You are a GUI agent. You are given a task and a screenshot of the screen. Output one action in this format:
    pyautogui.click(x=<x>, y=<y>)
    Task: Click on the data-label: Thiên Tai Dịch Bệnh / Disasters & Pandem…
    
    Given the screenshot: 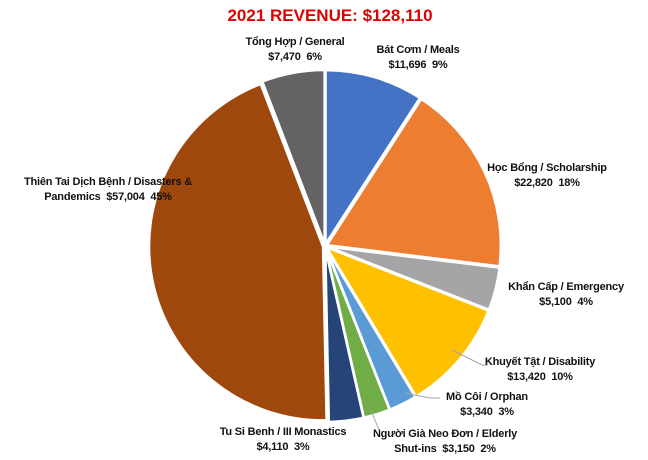 What is the action you would take?
    pyautogui.click(x=108, y=190)
    